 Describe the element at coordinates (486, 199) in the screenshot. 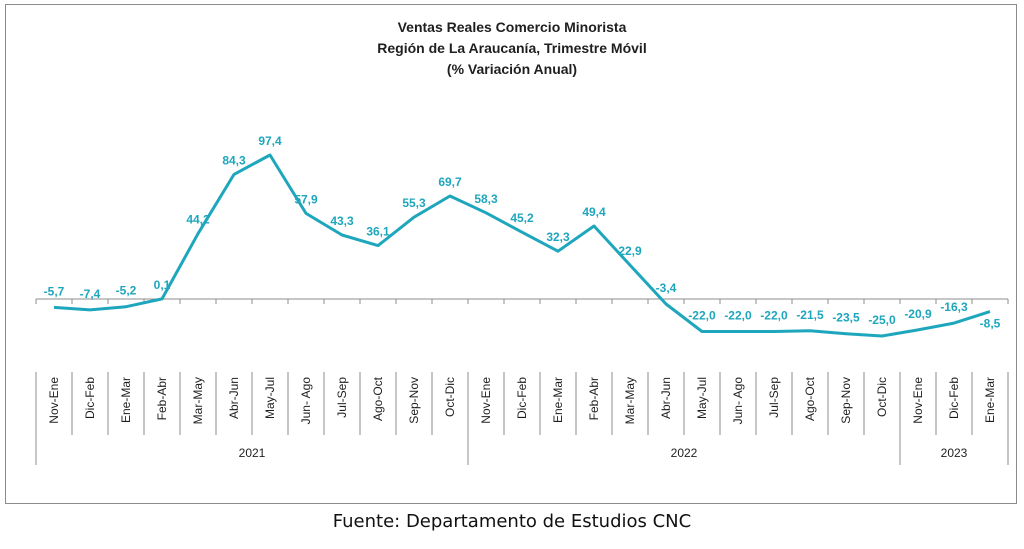

I see `data-label: 58,3` at that location.